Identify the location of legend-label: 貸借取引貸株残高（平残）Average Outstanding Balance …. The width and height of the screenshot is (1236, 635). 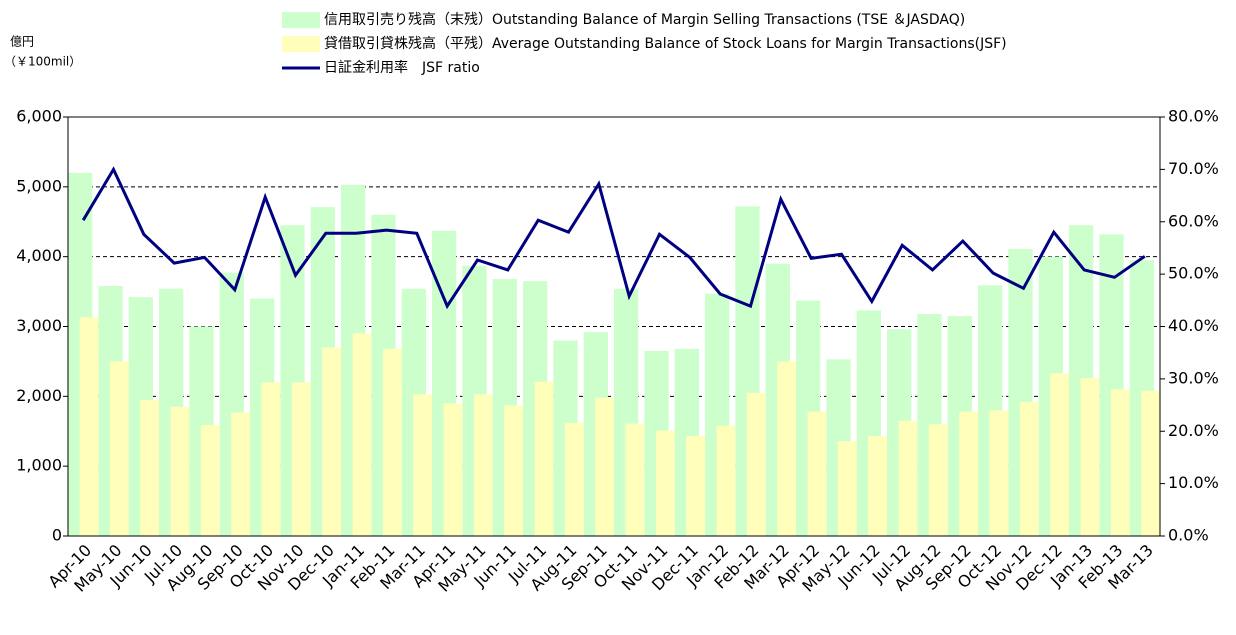
(665, 43).